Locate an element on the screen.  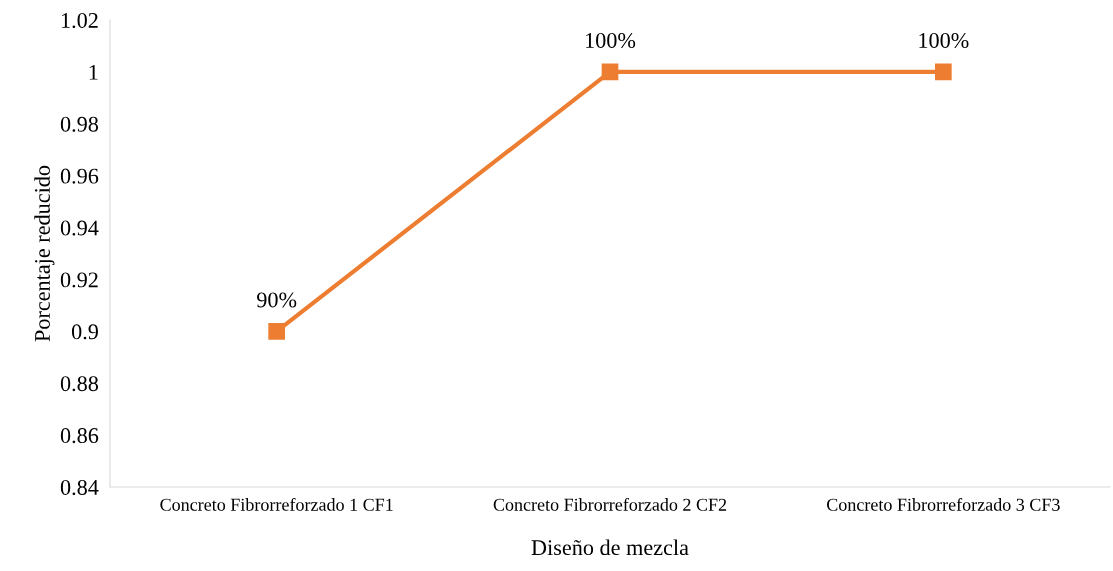
y-tick-label: 0.98 is located at coordinates (79, 124).